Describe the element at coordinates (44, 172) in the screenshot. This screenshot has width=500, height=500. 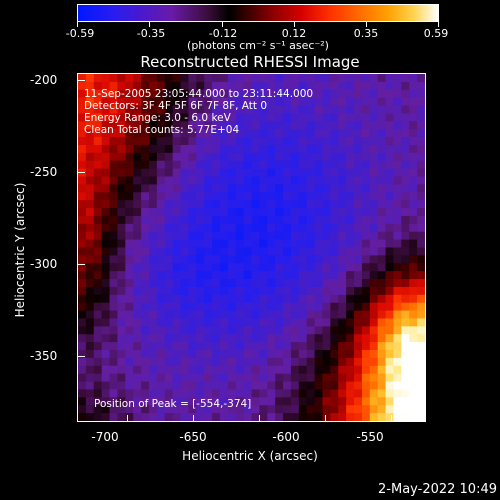
I see `y-tick-label: -250` at that location.